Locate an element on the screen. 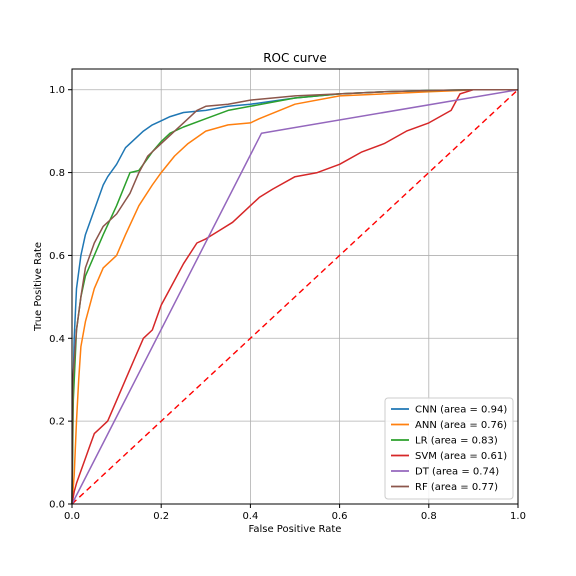 The height and width of the screenshot is (576, 576). x-tick-label: 0.6 is located at coordinates (340, 516).